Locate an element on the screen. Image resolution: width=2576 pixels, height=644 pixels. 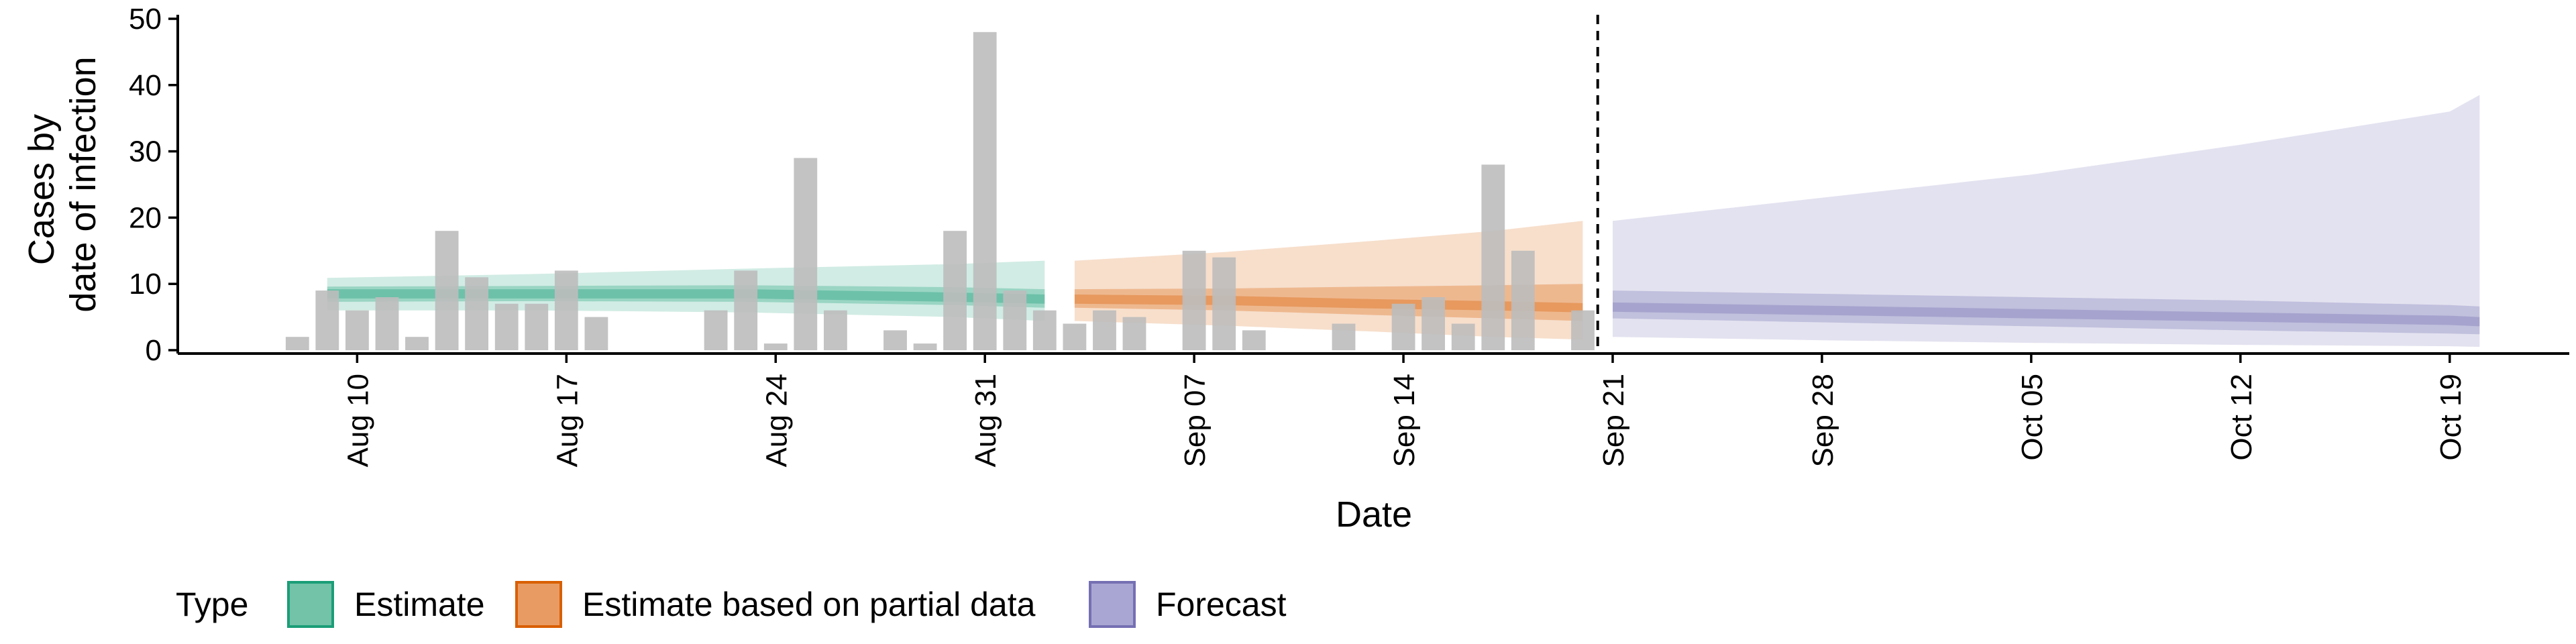
estimate-inner-band is located at coordinates (686, 296).